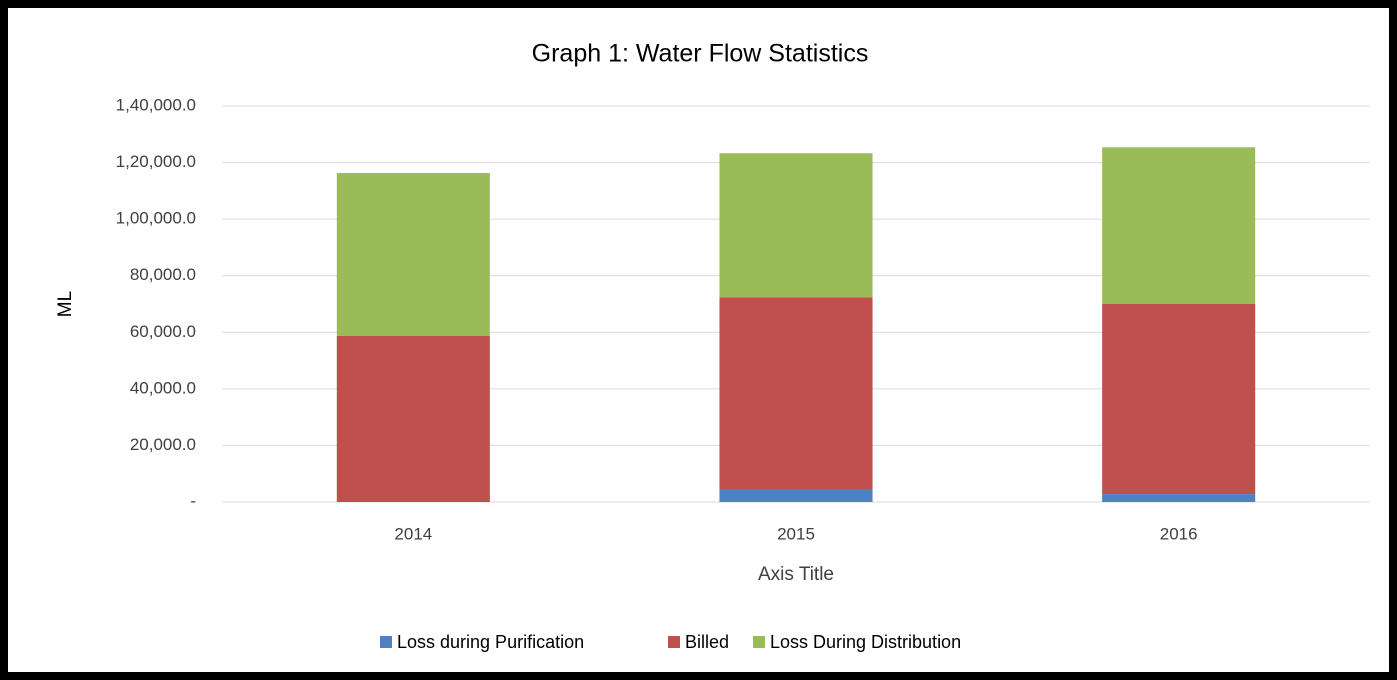  What do you see at coordinates (193, 500) in the screenshot?
I see `y-tick-label: -` at bounding box center [193, 500].